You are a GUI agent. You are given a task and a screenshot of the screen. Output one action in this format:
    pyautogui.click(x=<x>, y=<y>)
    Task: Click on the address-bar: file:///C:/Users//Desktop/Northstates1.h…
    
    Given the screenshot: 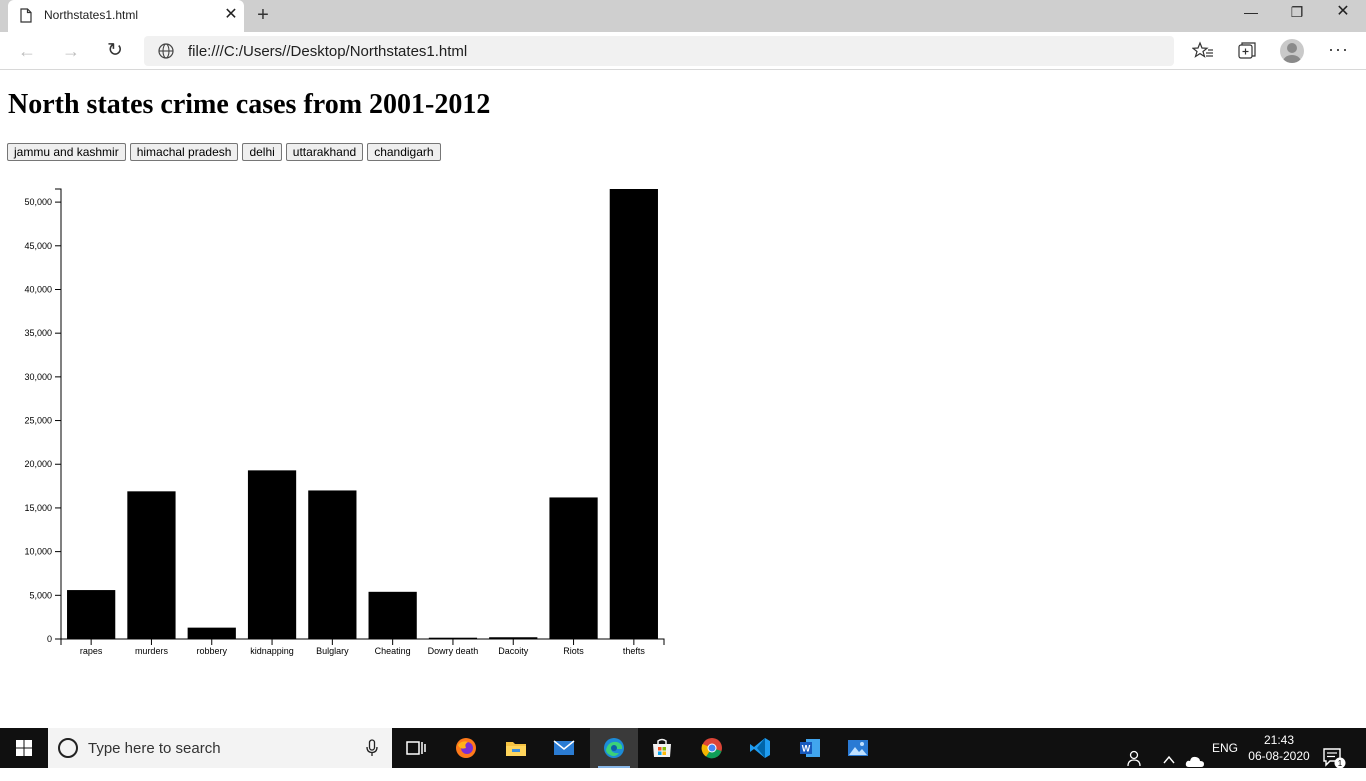 What is the action you would take?
    pyautogui.click(x=659, y=51)
    